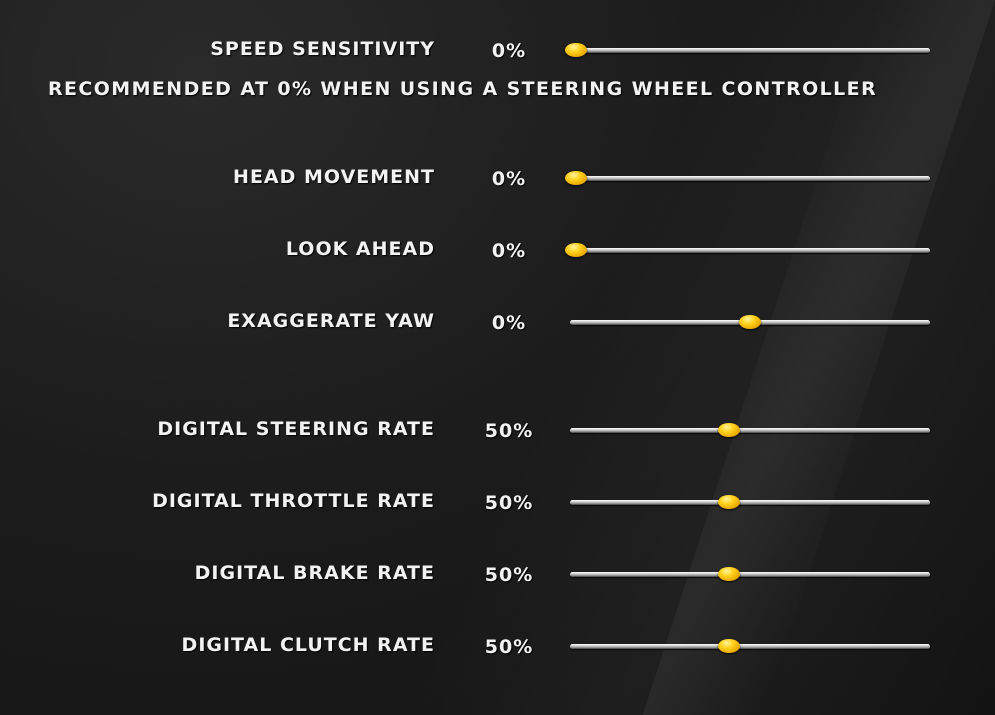  What do you see at coordinates (509, 431) in the screenshot?
I see `digital-steering-rate-value: 50%` at bounding box center [509, 431].